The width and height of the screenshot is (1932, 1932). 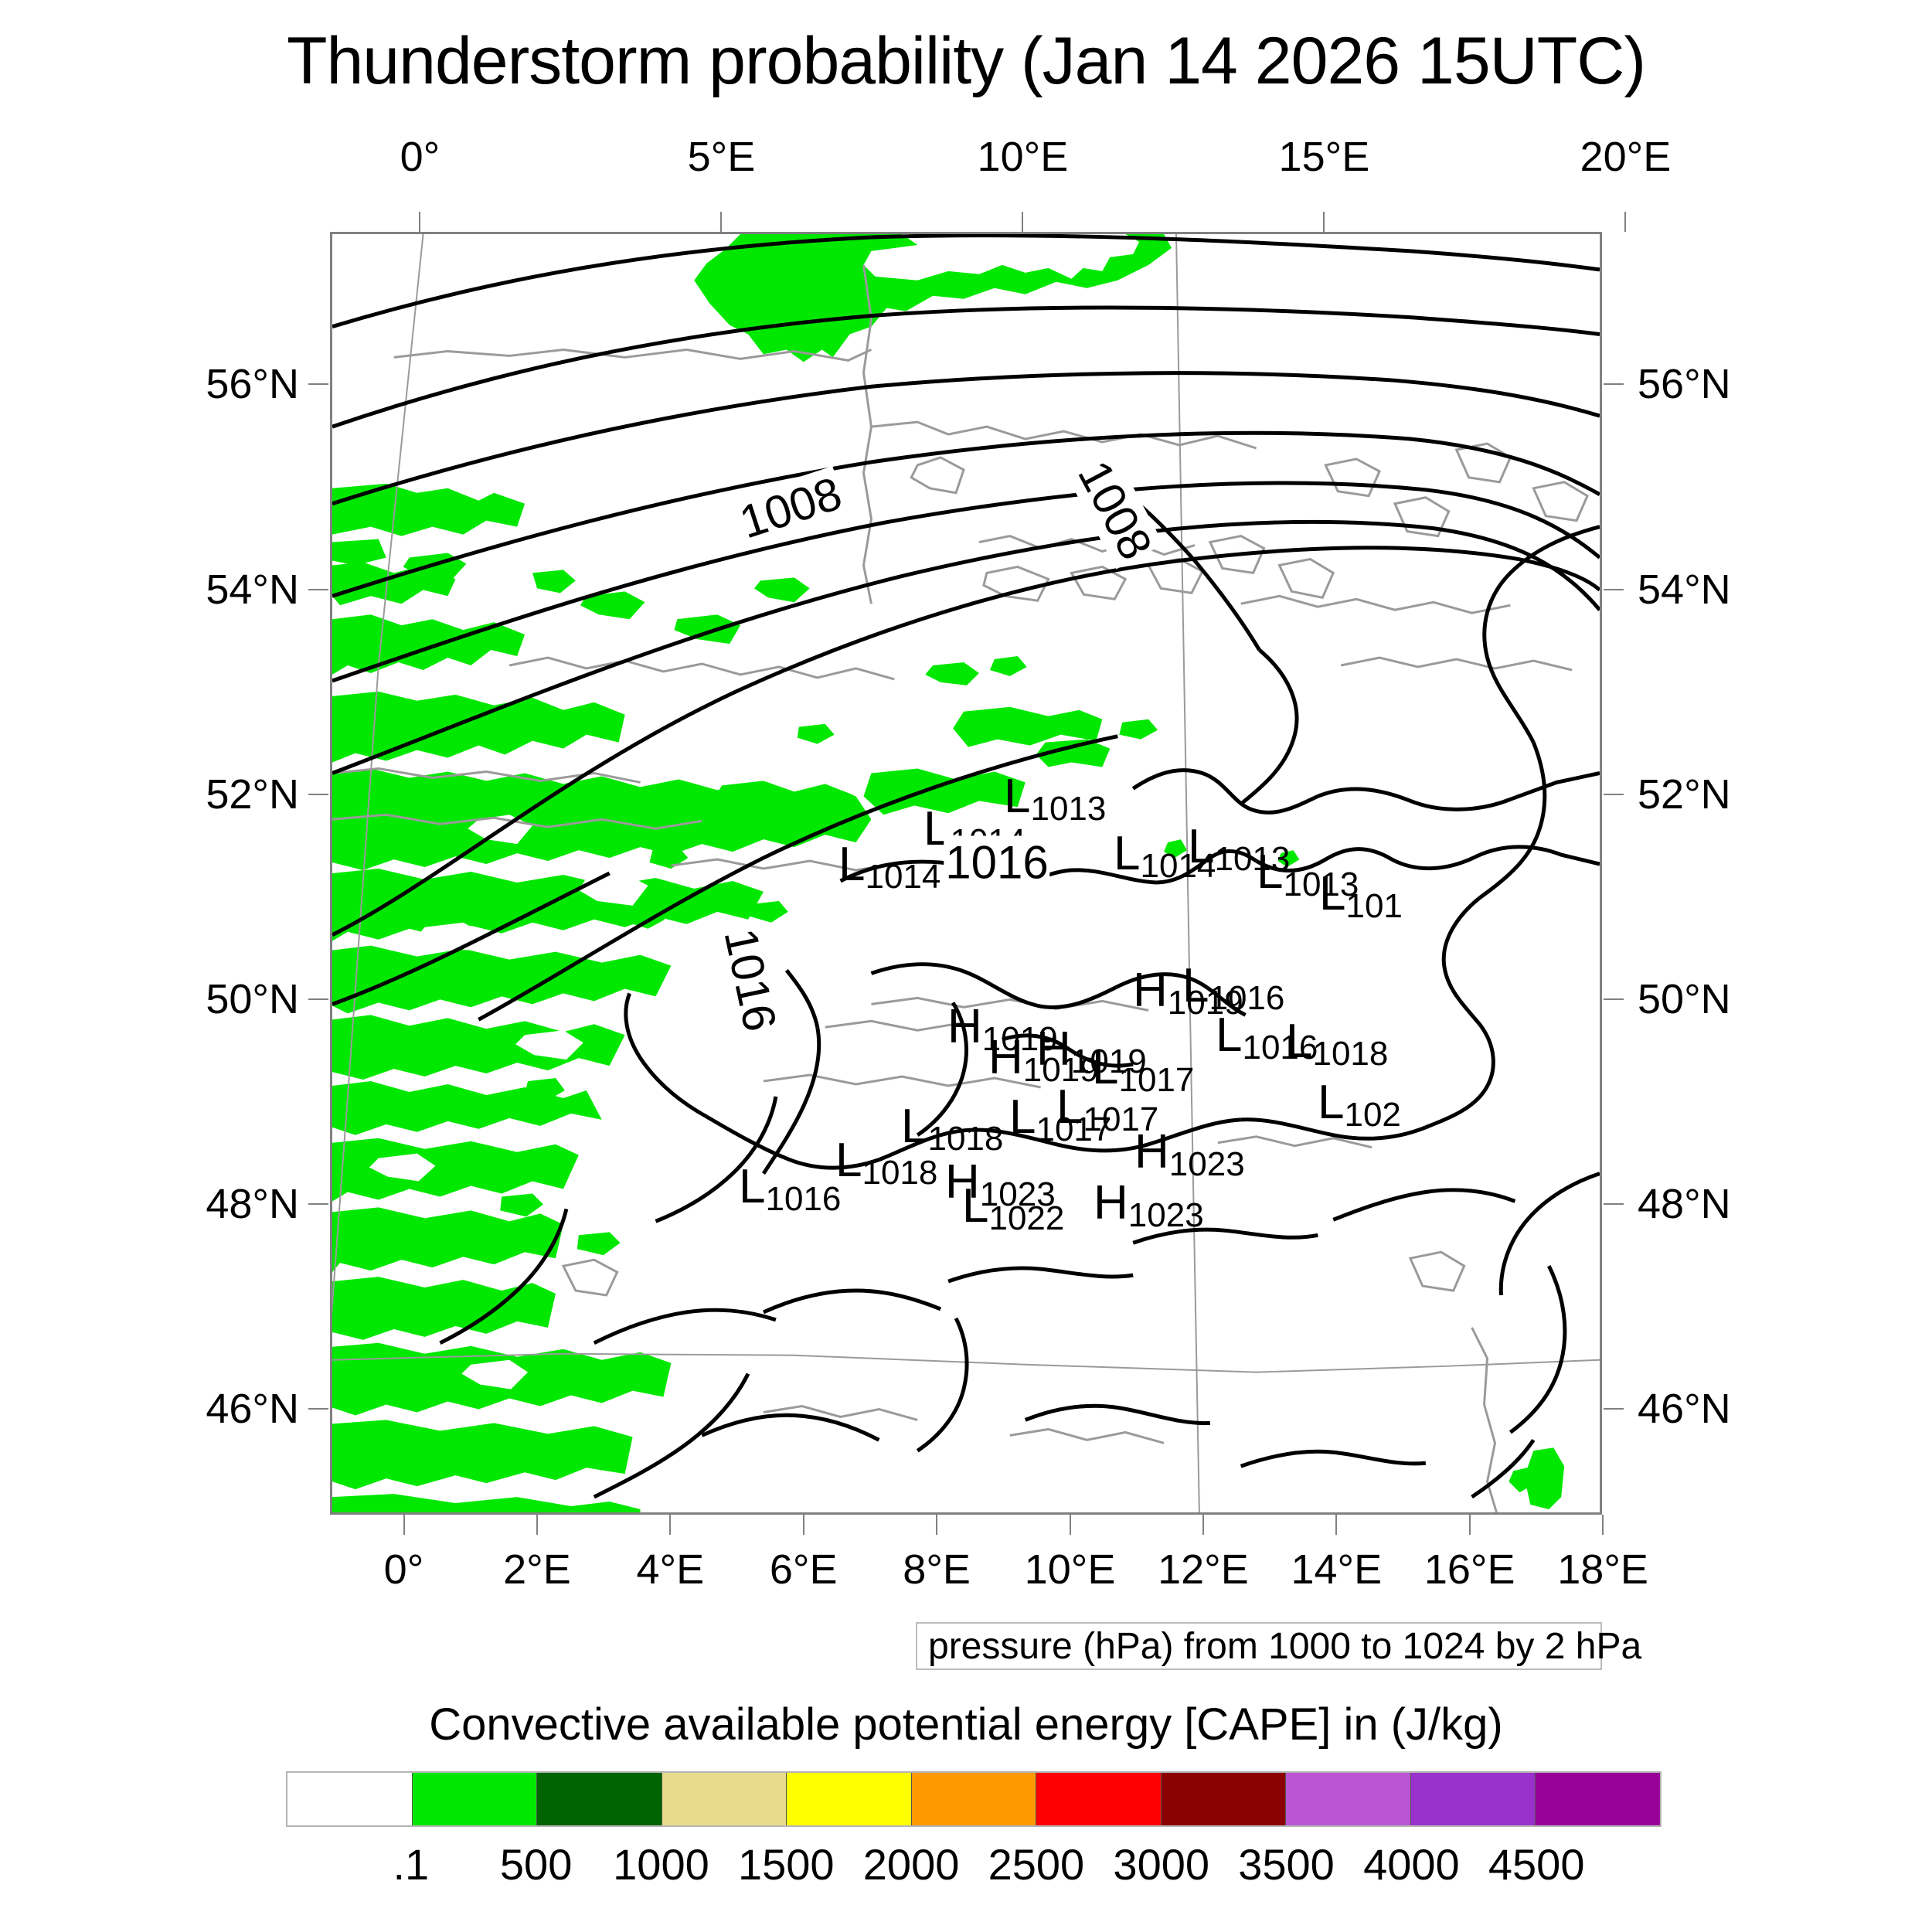 I want to click on low-pressure-center: L1022, so click(x=1013, y=1207).